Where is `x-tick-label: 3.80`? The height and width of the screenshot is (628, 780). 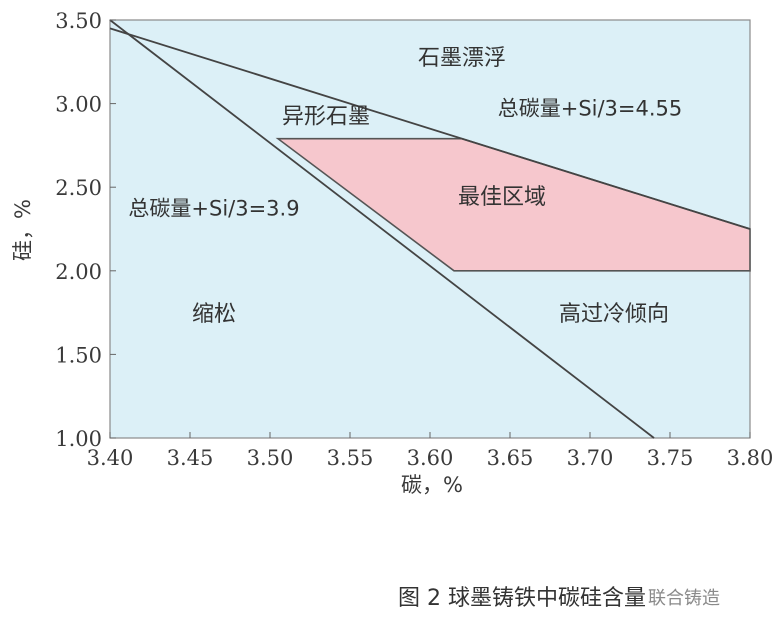
x-tick-label: 3.80 is located at coordinates (750, 458).